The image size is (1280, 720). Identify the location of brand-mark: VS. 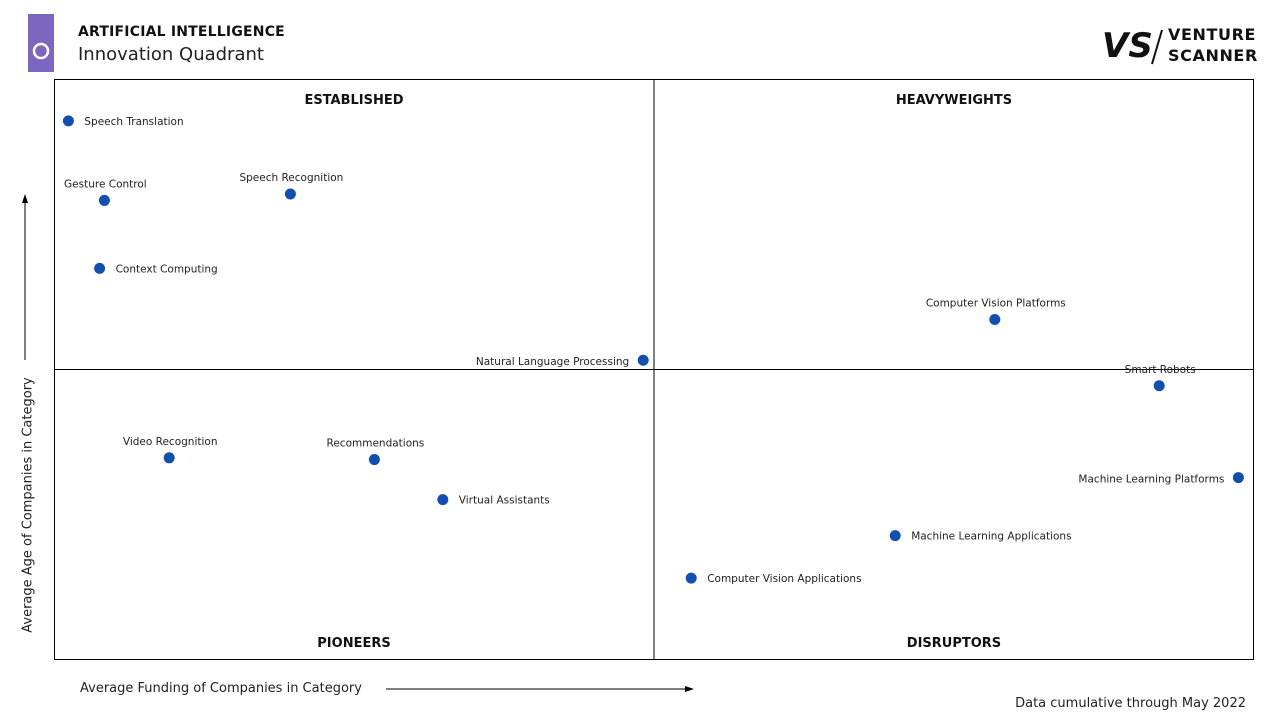
(1127, 46).